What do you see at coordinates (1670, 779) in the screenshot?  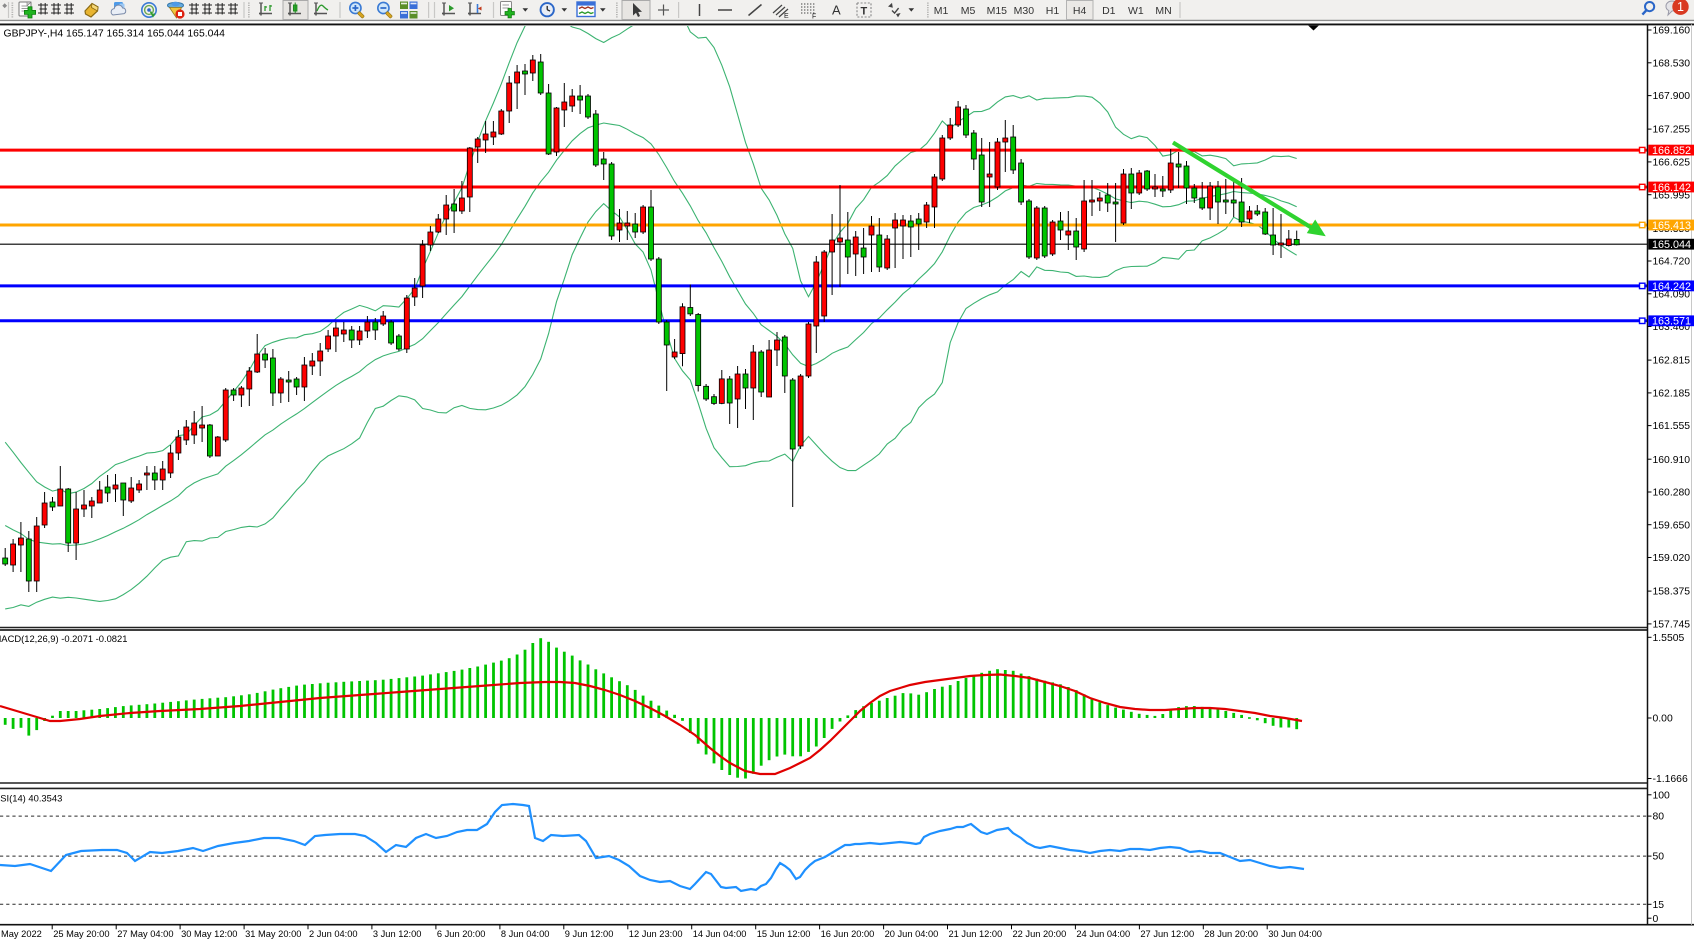 I see `svg-text: -1.1666` at bounding box center [1670, 779].